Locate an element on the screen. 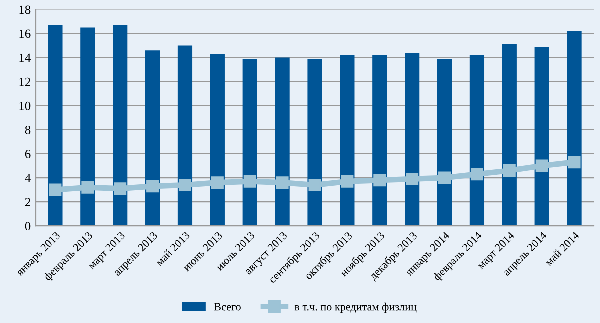 Image resolution: width=600 pixels, height=323 pixels. y-tick-label: 8 is located at coordinates (28, 130).